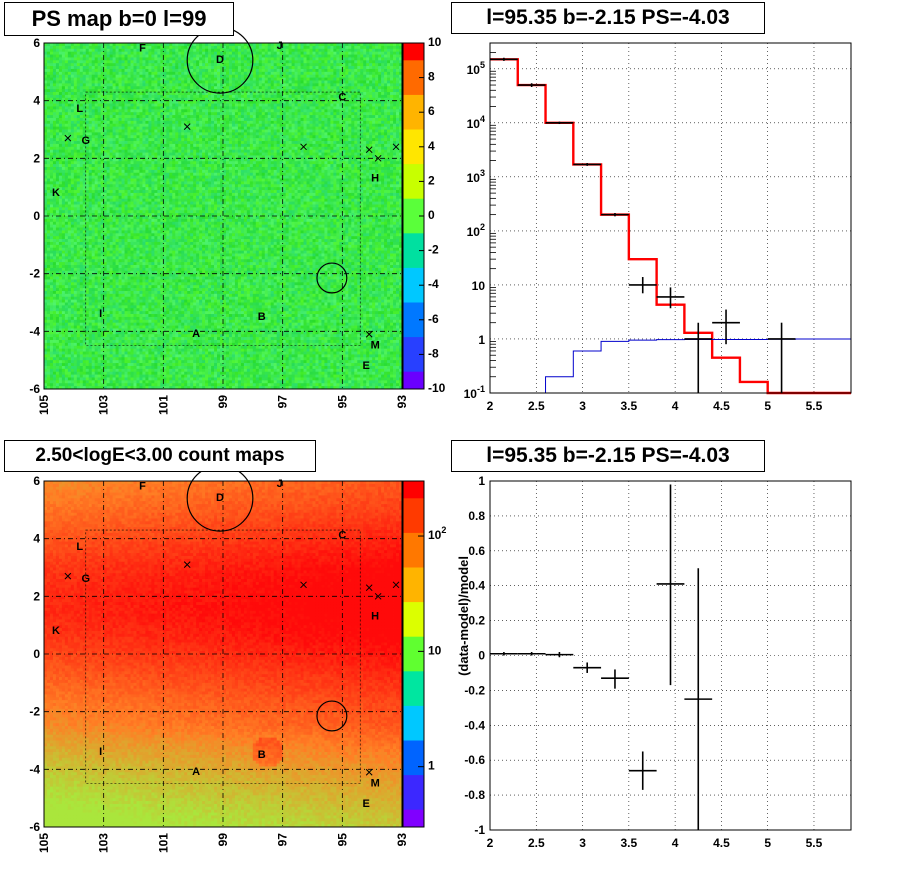  I want to click on ps-map-source-label: B, so click(262, 317).